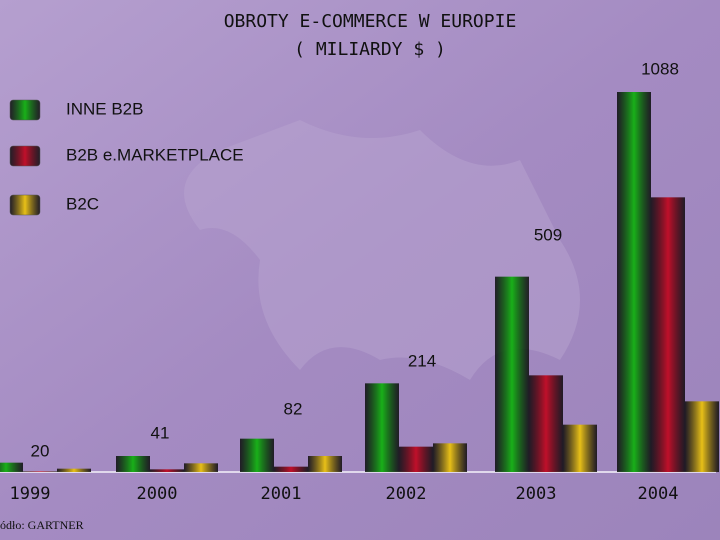 The width and height of the screenshot is (720, 540). I want to click on x-tick-label: 1999, so click(30, 494).